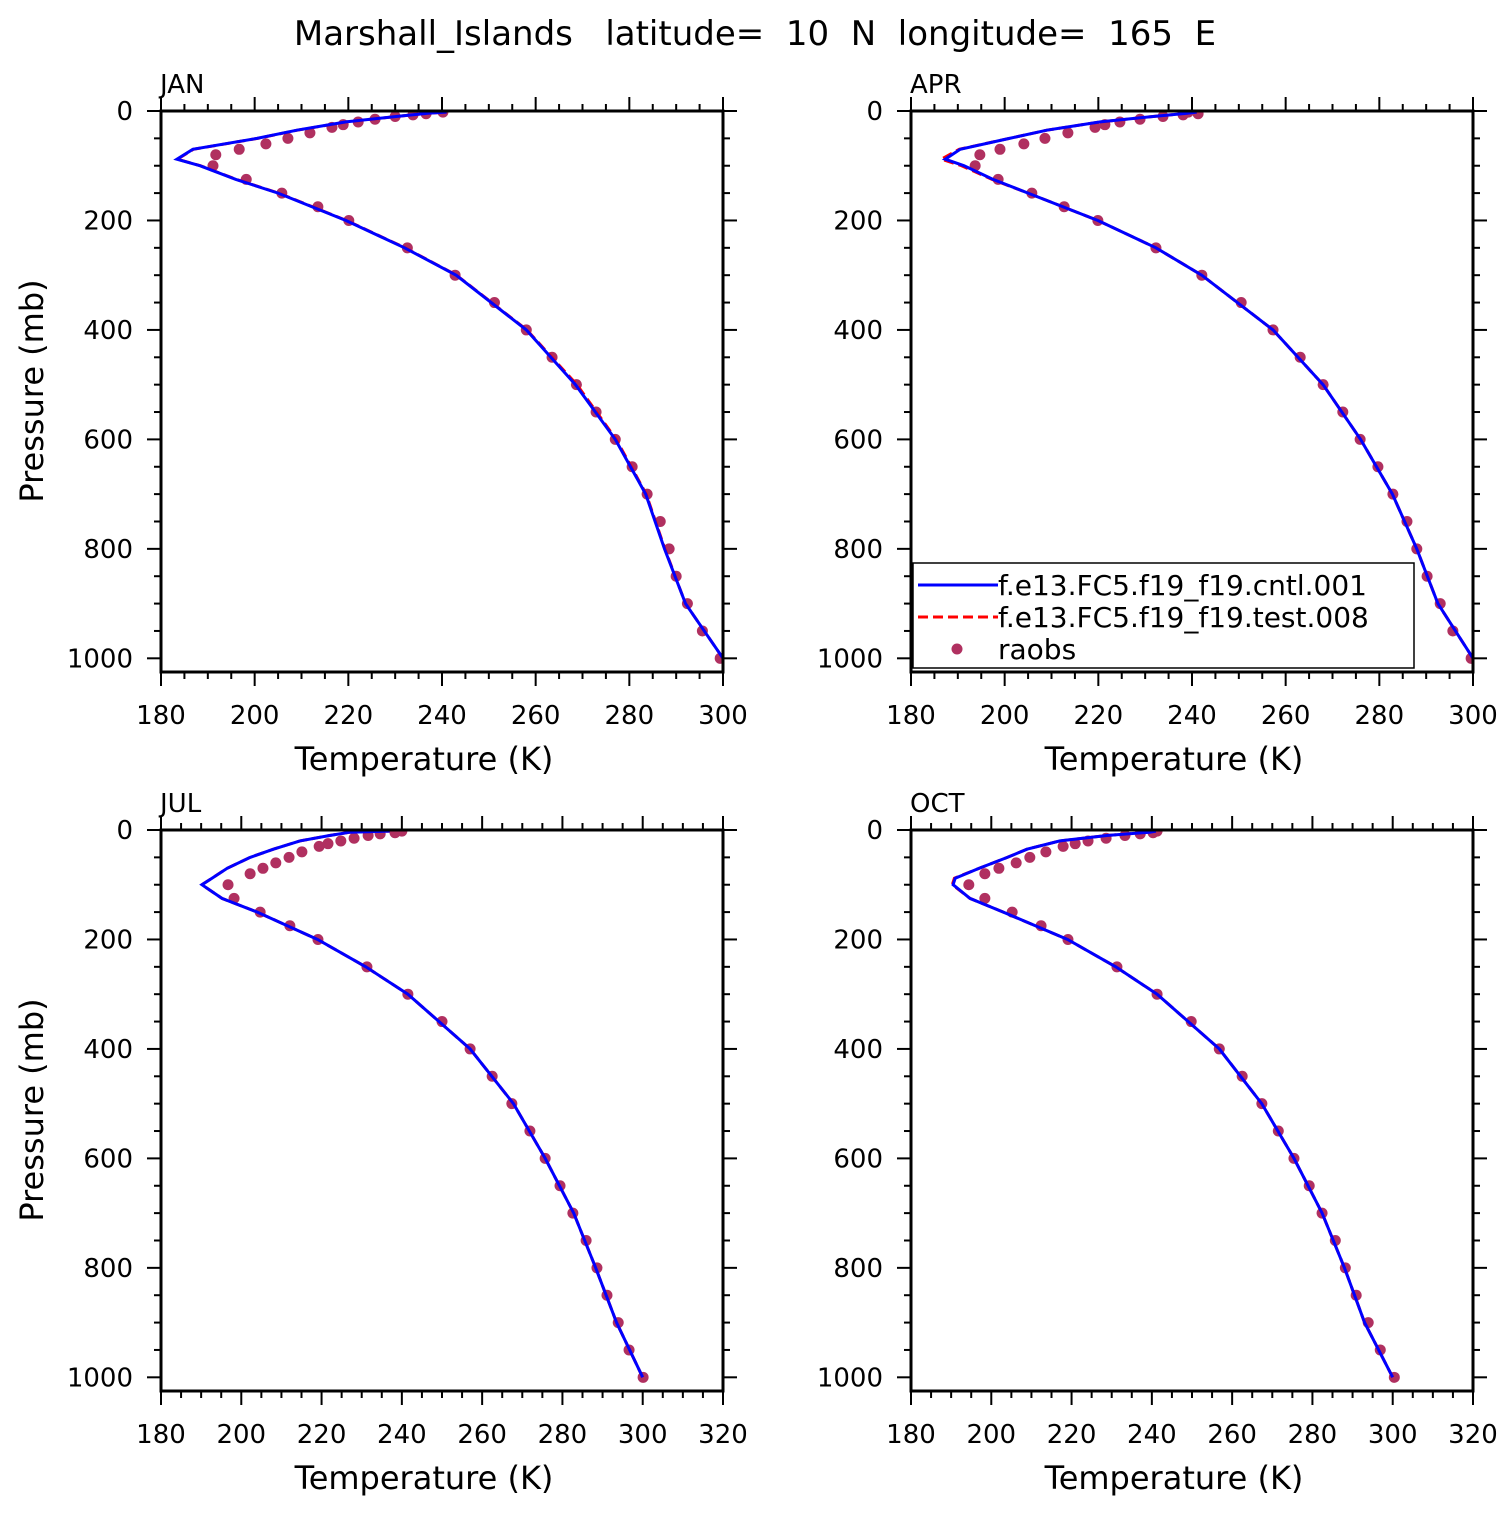 This screenshot has width=1510, height=1514. I want to click on legend-label-raobs: raobs, so click(1037, 649).